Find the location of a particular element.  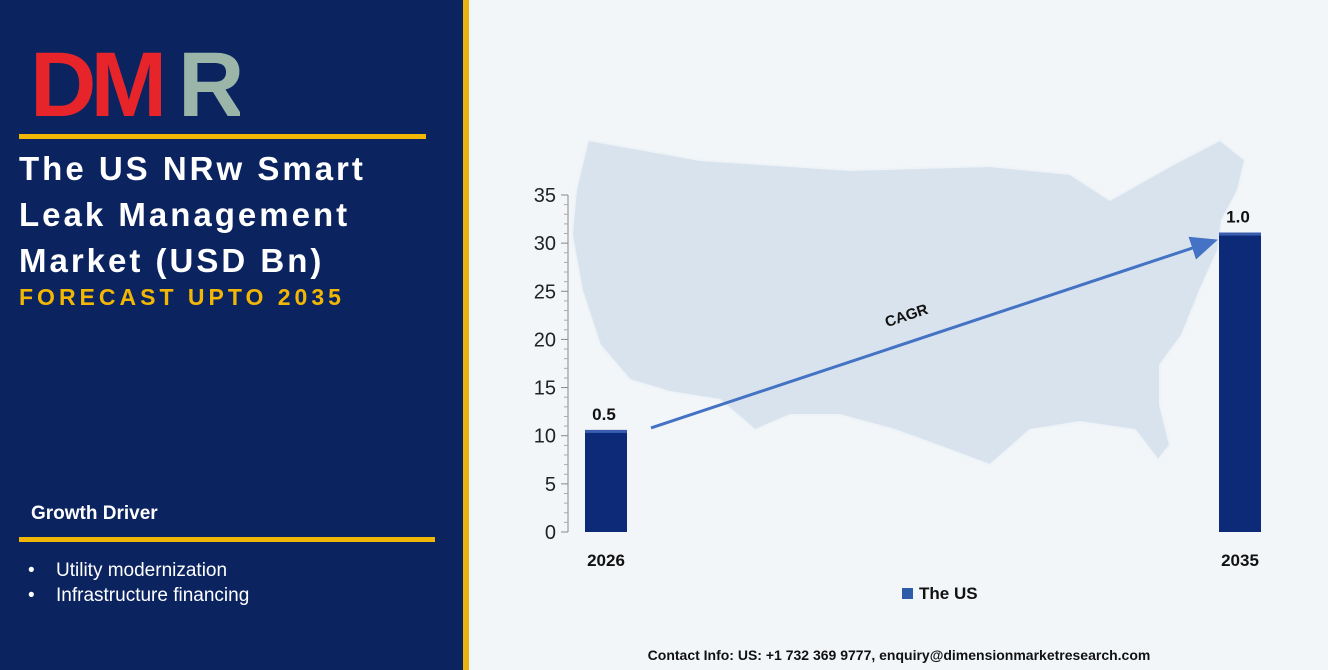

growth-driver-item: • Infrastructure financing is located at coordinates (139, 595).